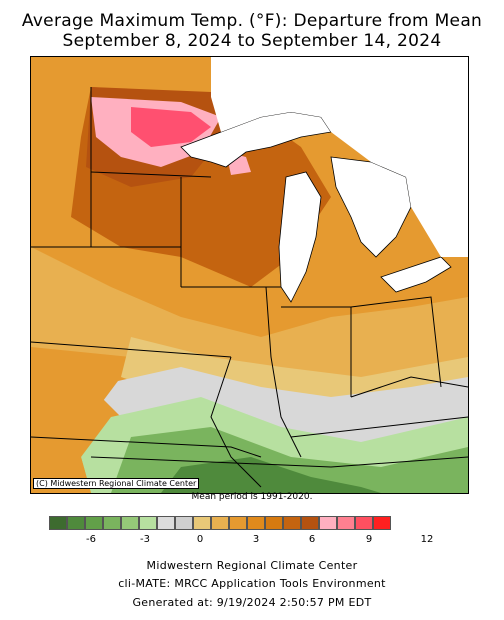 Image resolution: width=504 pixels, height=620 pixels. What do you see at coordinates (312, 539) in the screenshot?
I see `legend-tick-label: 6` at bounding box center [312, 539].